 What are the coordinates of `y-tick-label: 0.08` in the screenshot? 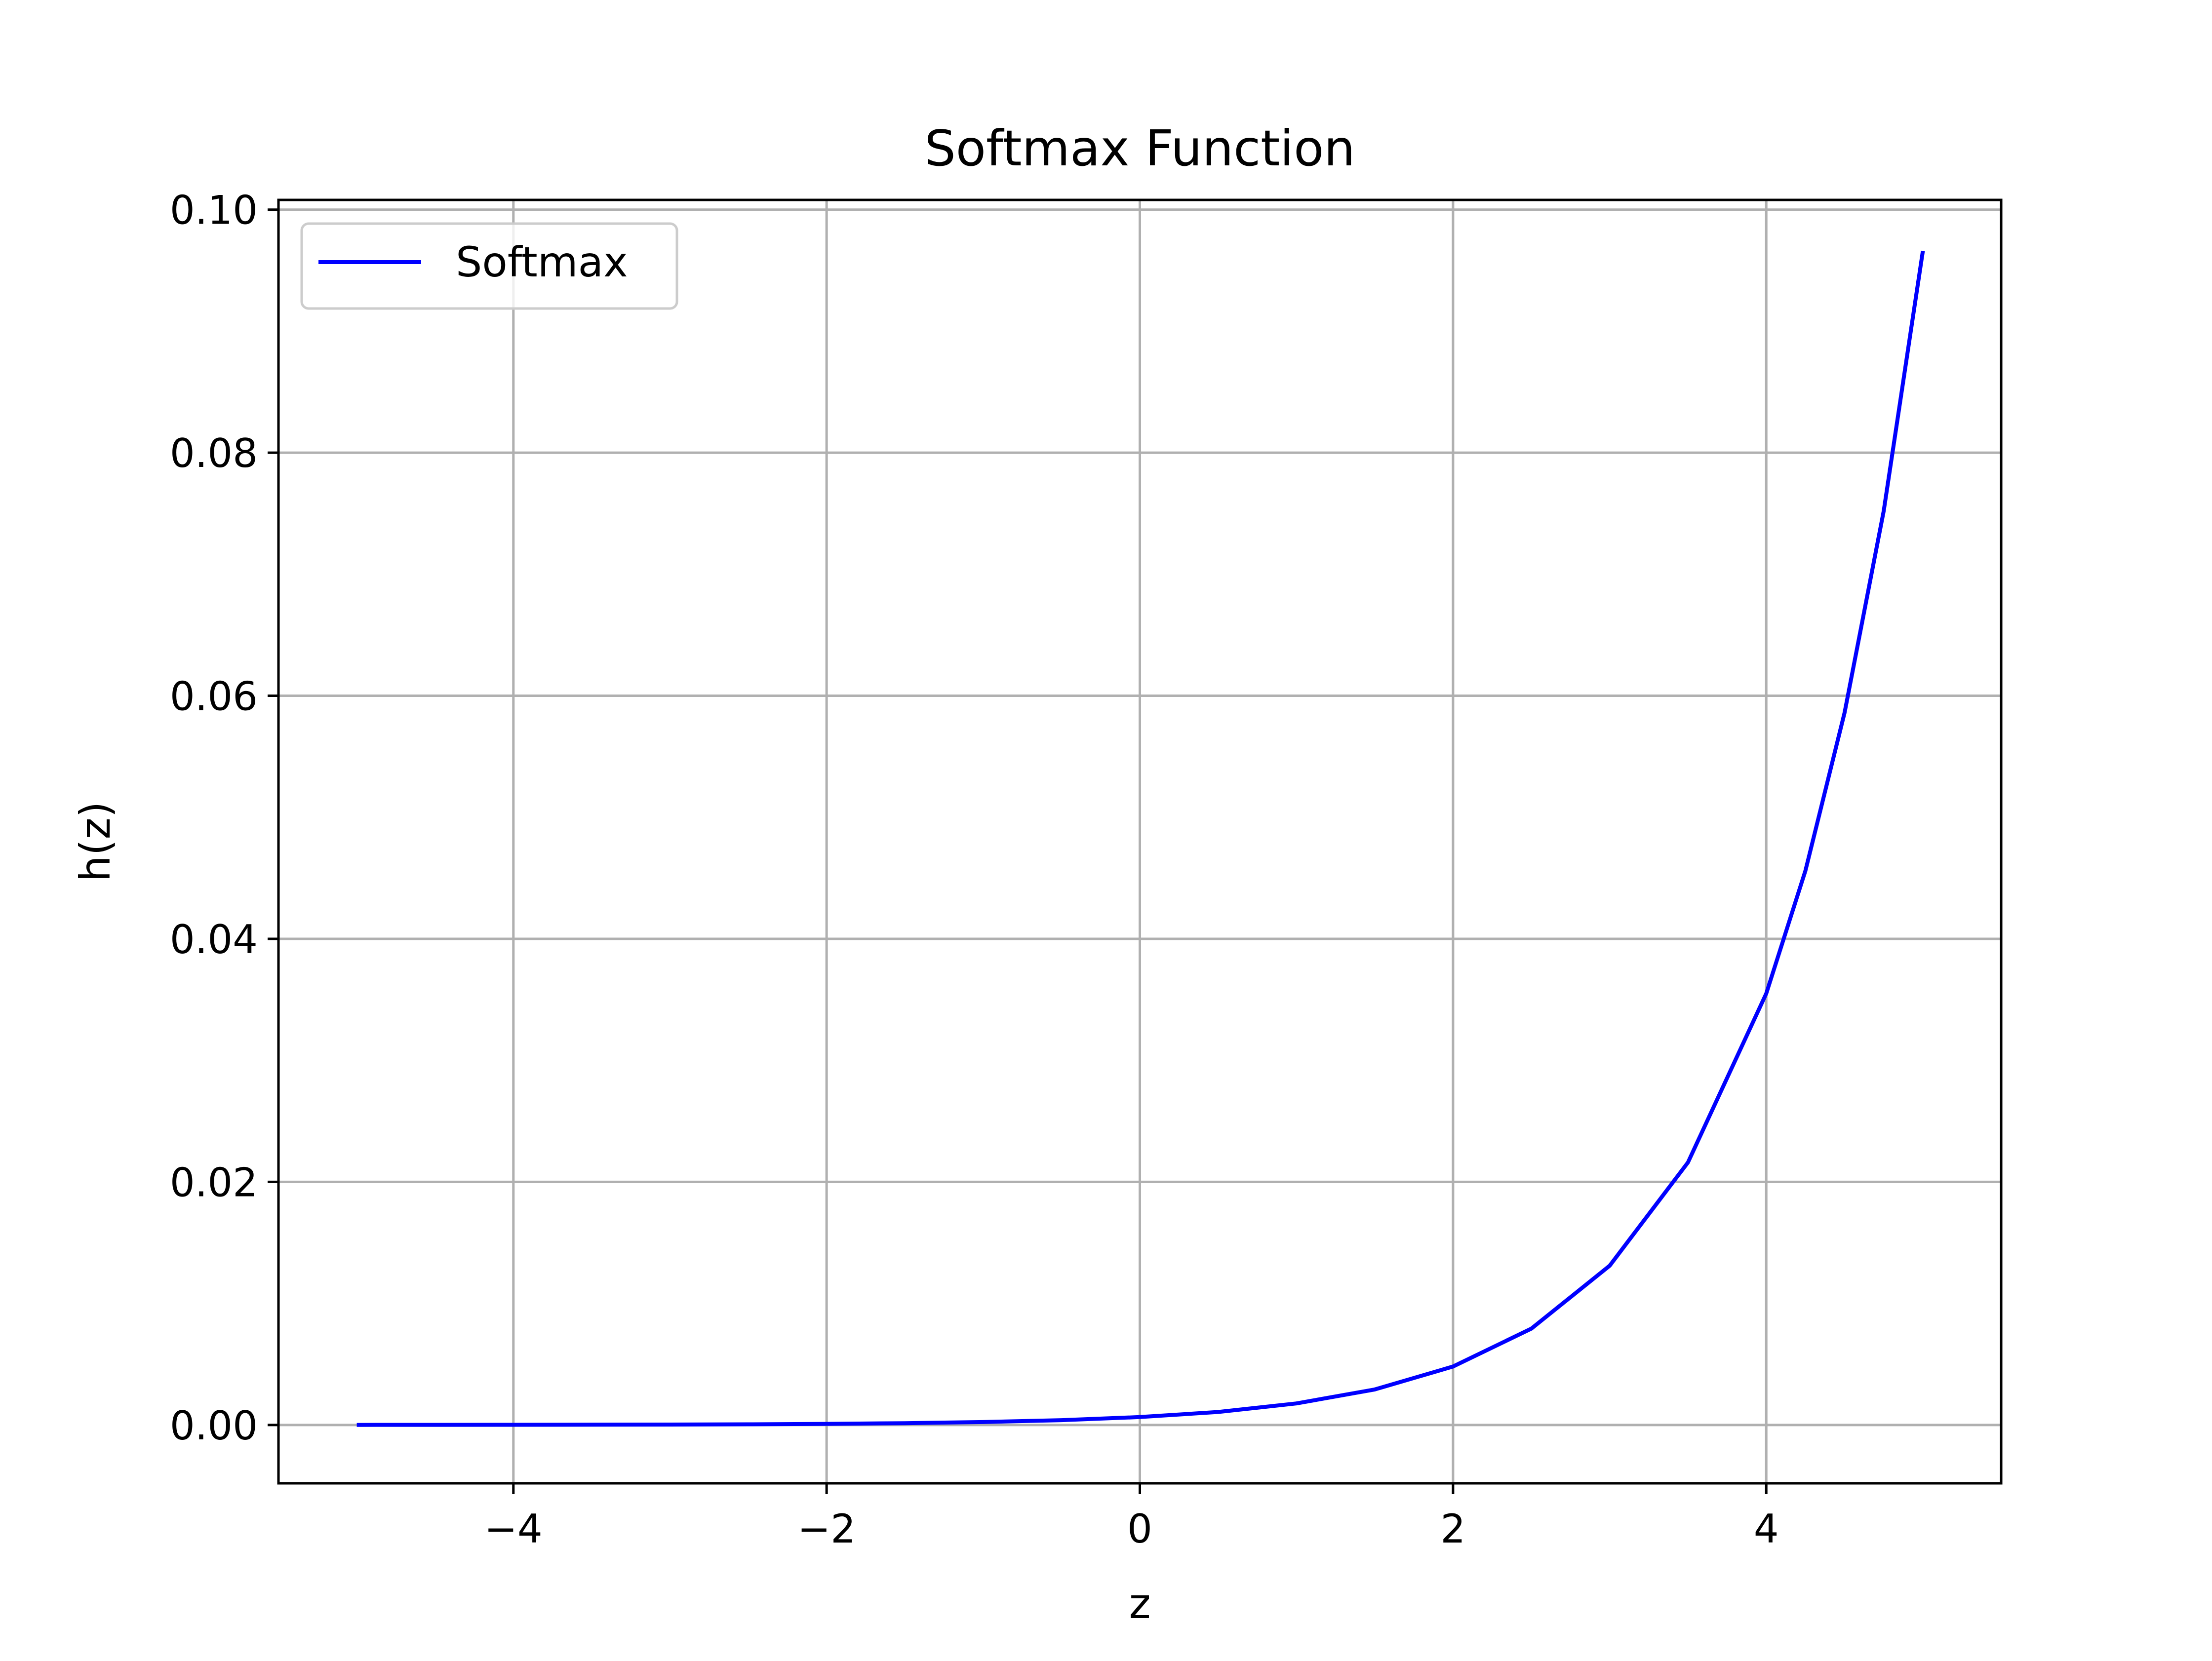 It's located at (214, 453).